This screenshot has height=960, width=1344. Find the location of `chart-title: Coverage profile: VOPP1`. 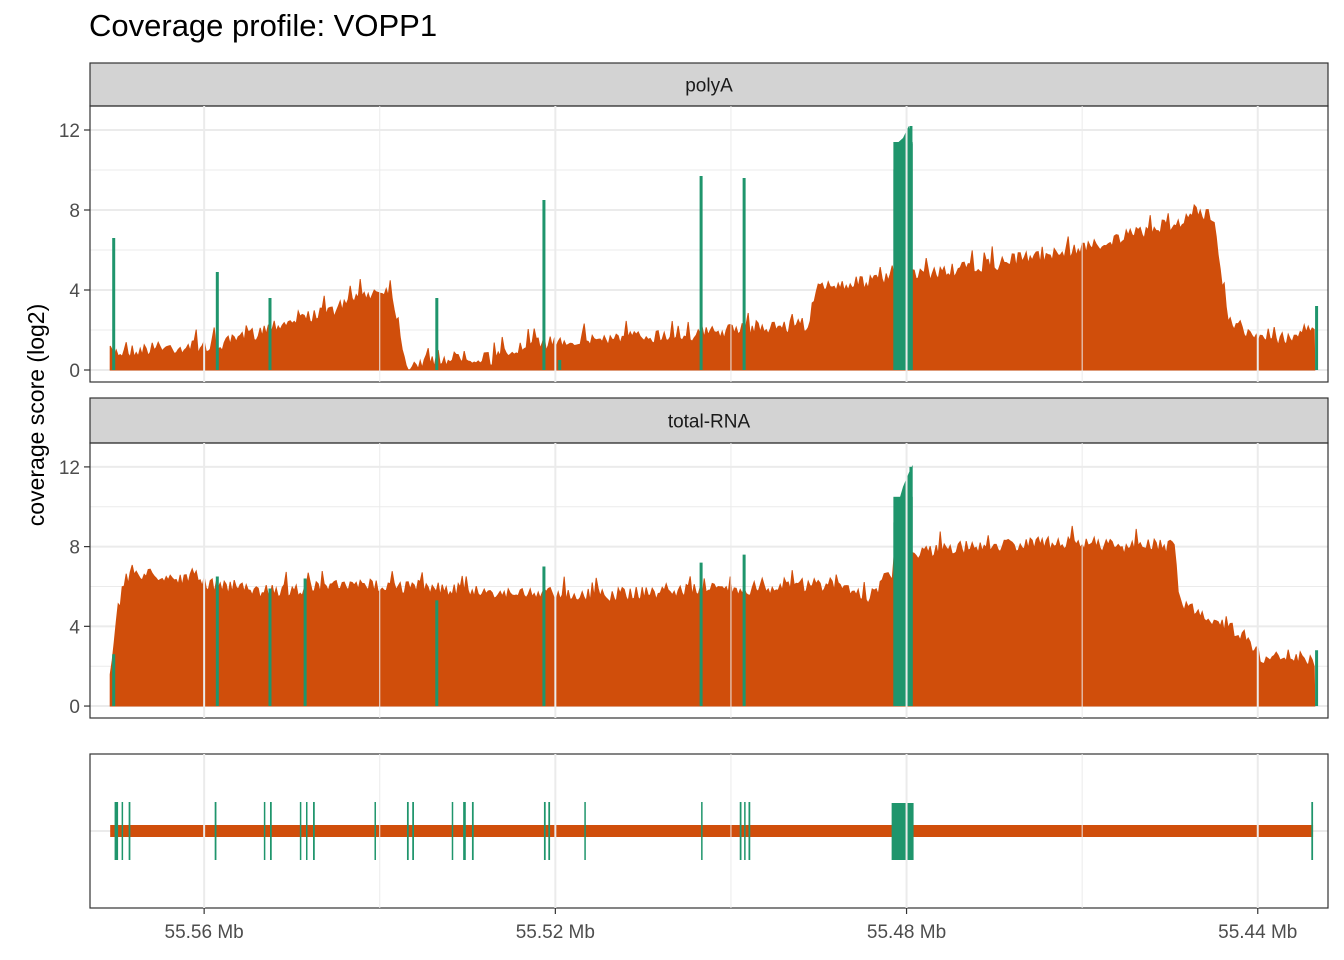

chart-title: Coverage profile: VOPP1 is located at coordinates (263, 25).